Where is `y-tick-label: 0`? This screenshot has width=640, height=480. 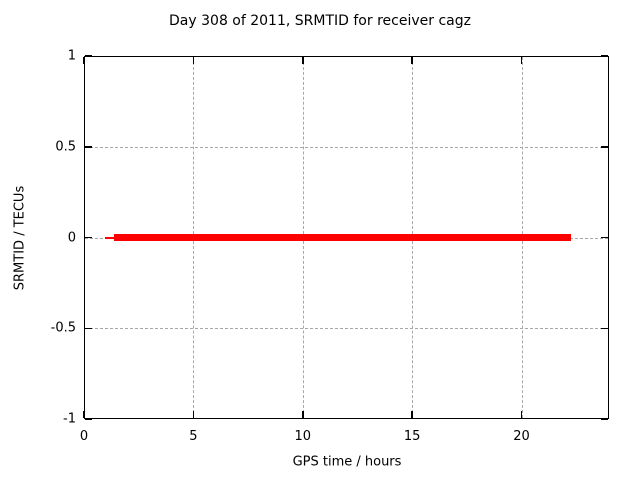
y-tick-label: 0 is located at coordinates (71, 237).